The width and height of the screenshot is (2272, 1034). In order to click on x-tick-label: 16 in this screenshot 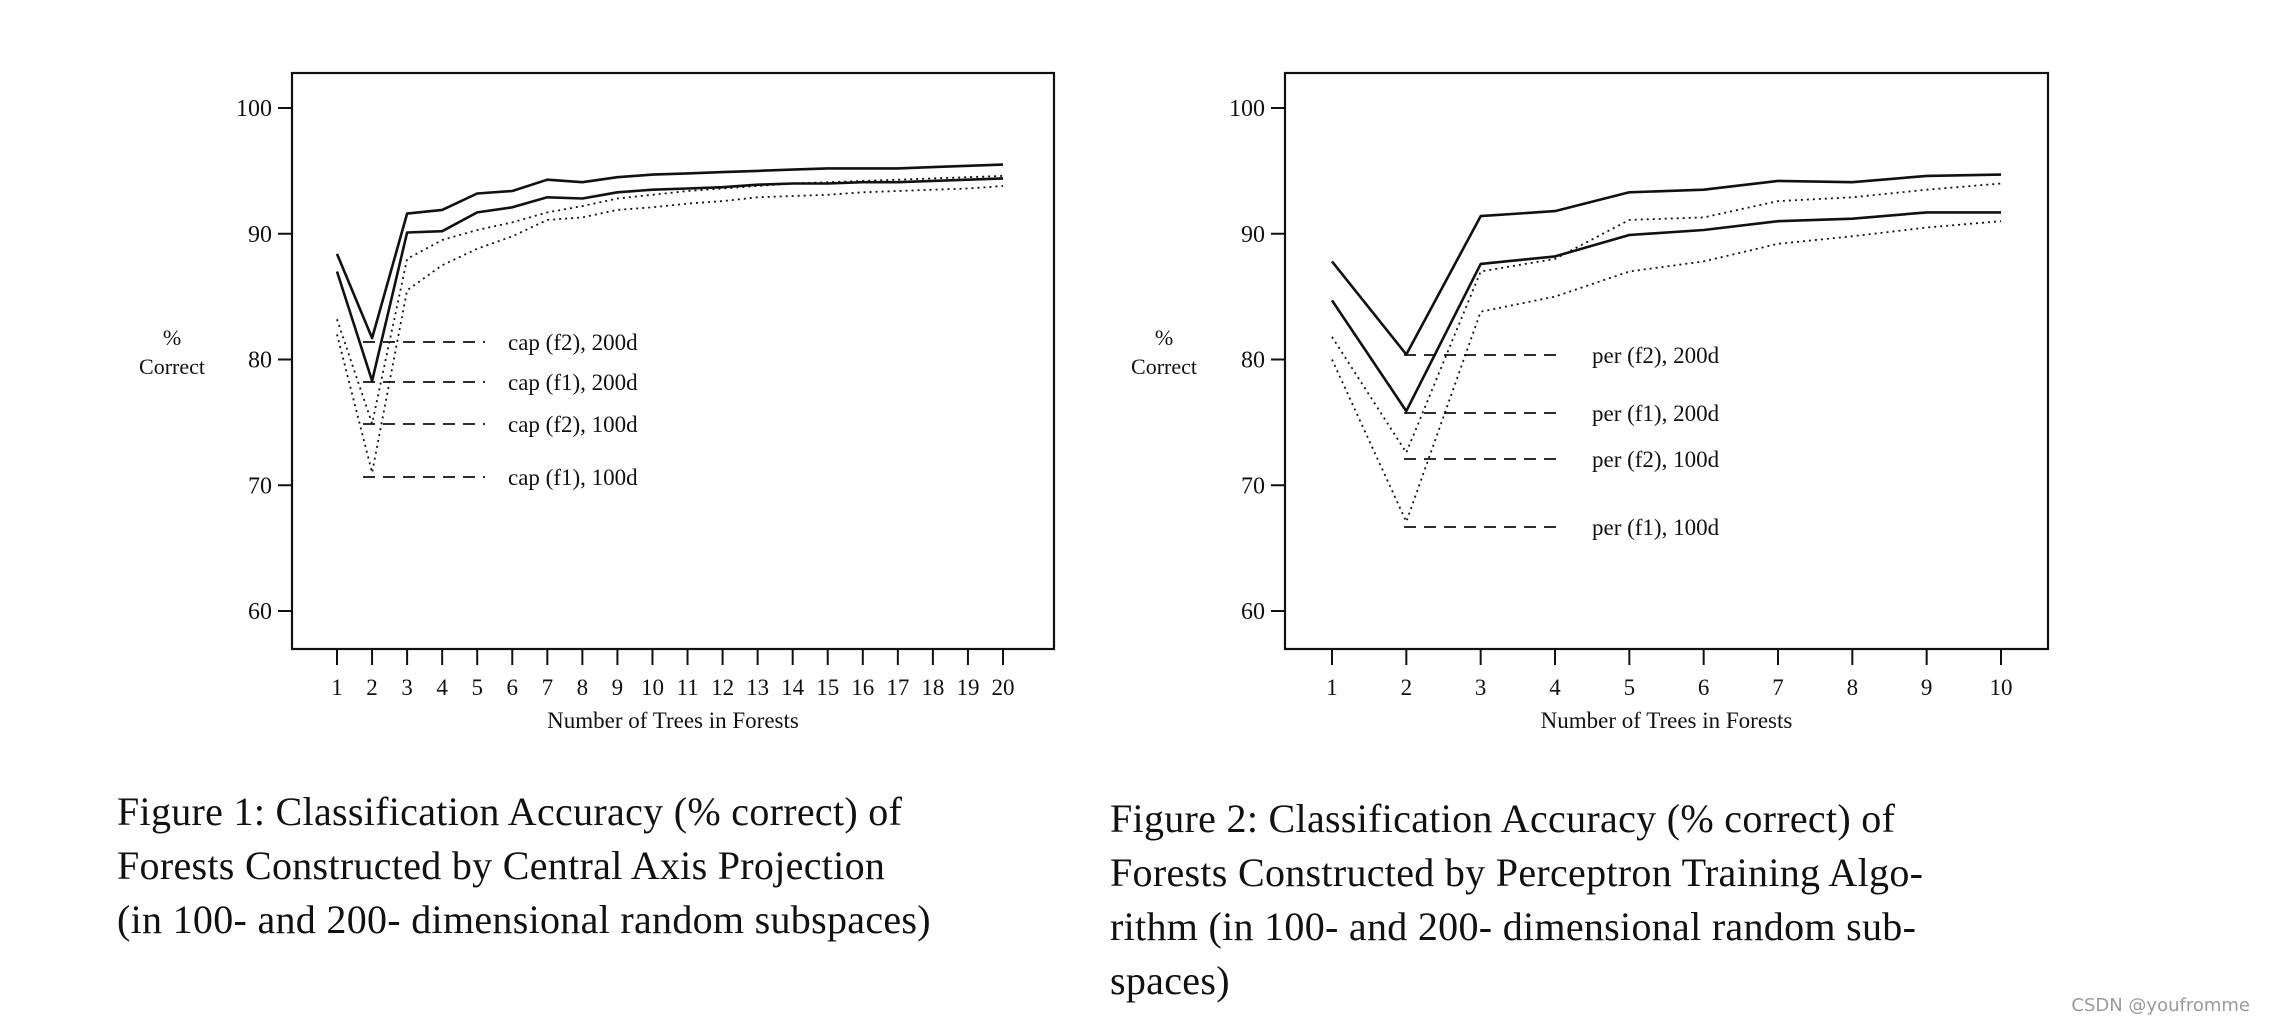, I will do `click(862, 687)`.